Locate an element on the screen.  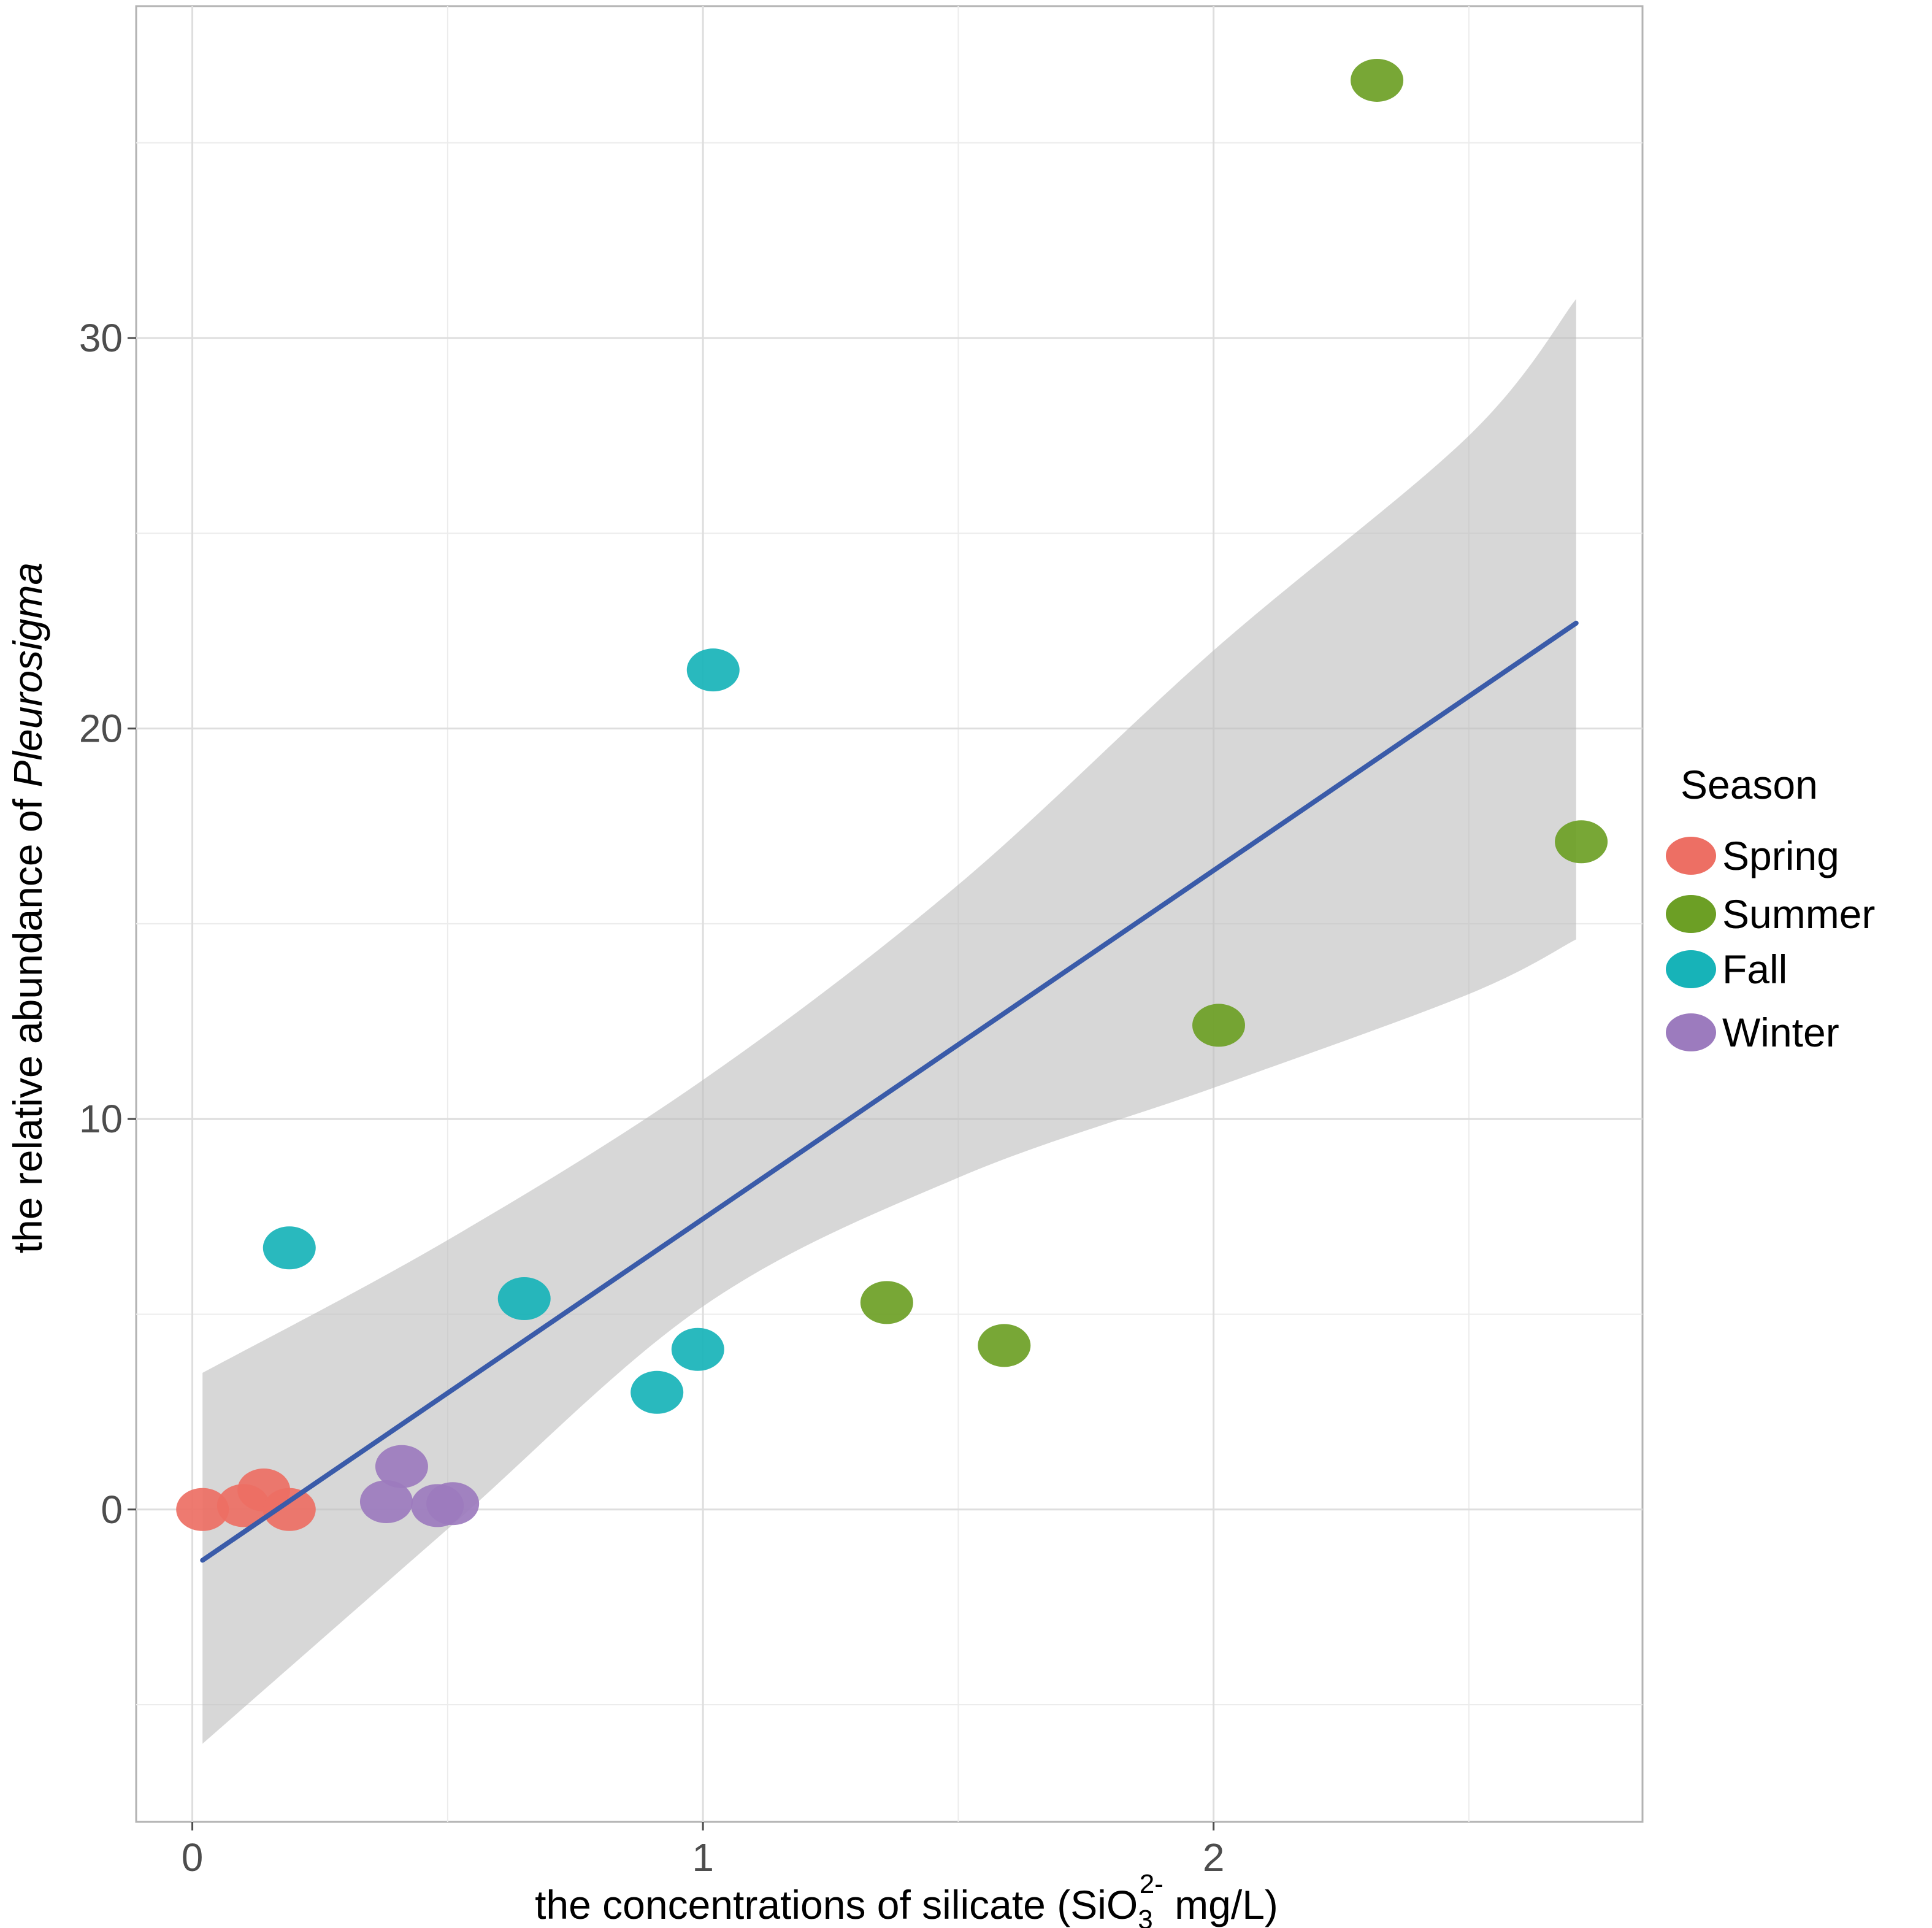
legend-key-summer is located at coordinates (1691, 914).